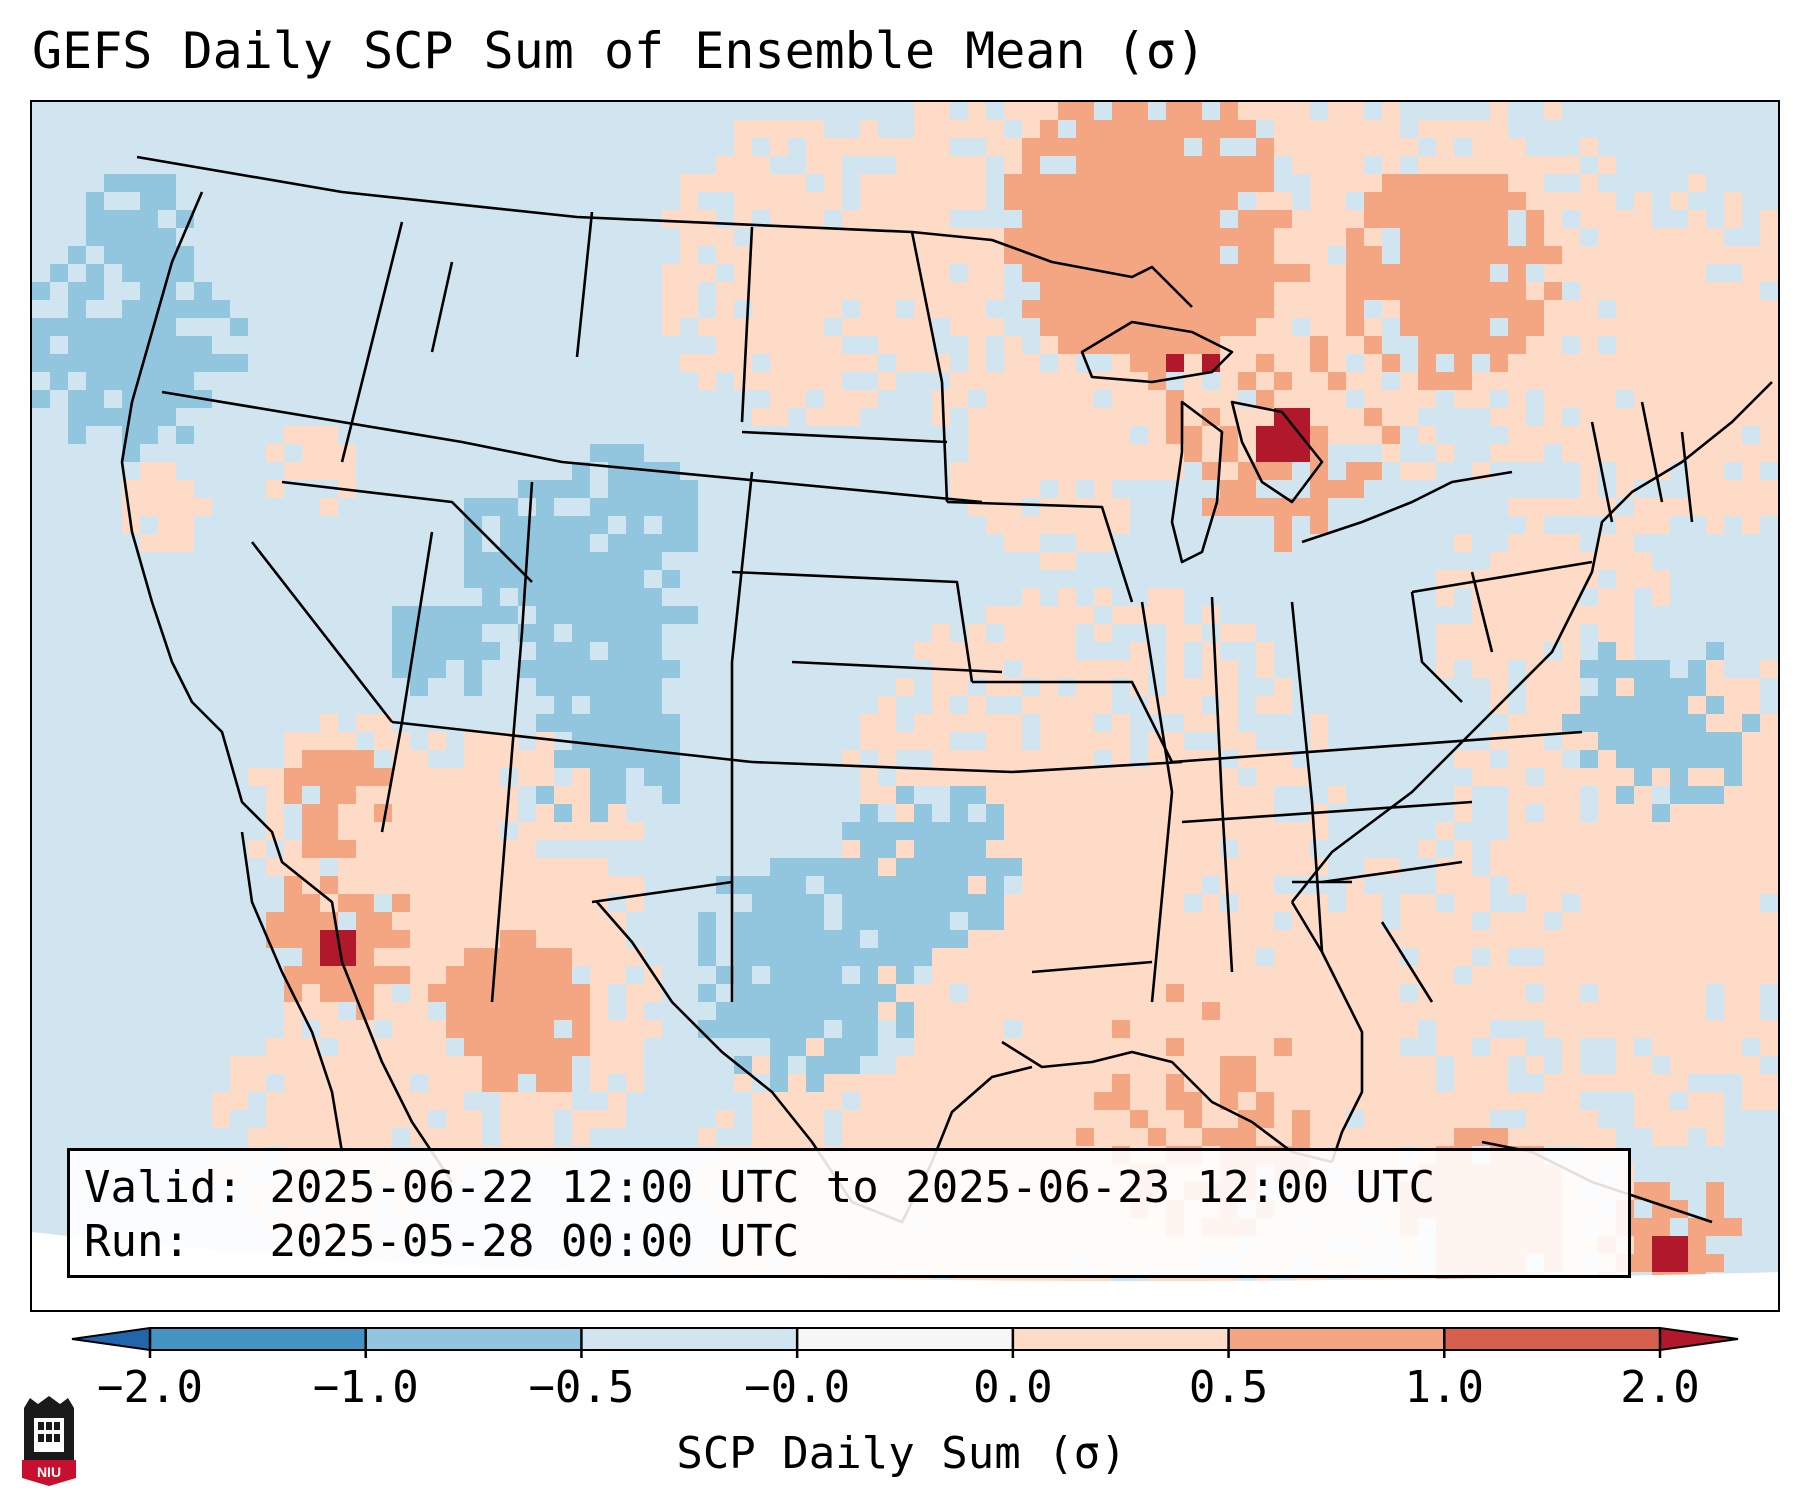 The image size is (1803, 1506). I want to click on west-coast, so click(287, 687).